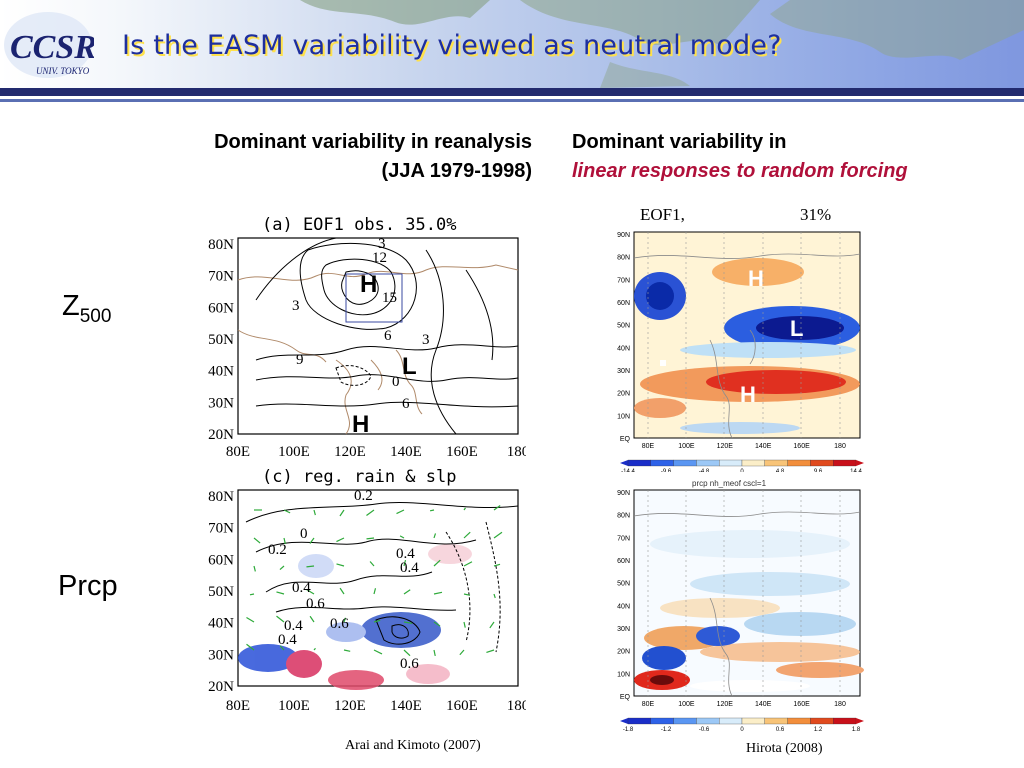  Describe the element at coordinates (359, 225) in the screenshot. I see `panel-a-title: (a) EOF1 obs. 35.0%` at that location.